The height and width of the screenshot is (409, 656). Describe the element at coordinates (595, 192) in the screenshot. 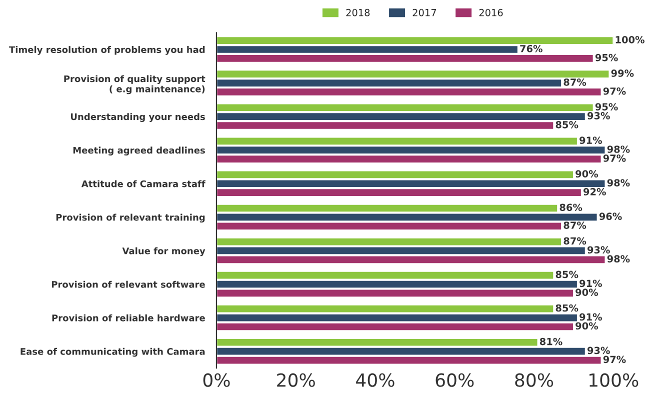

I see `data-label: 92%` at that location.